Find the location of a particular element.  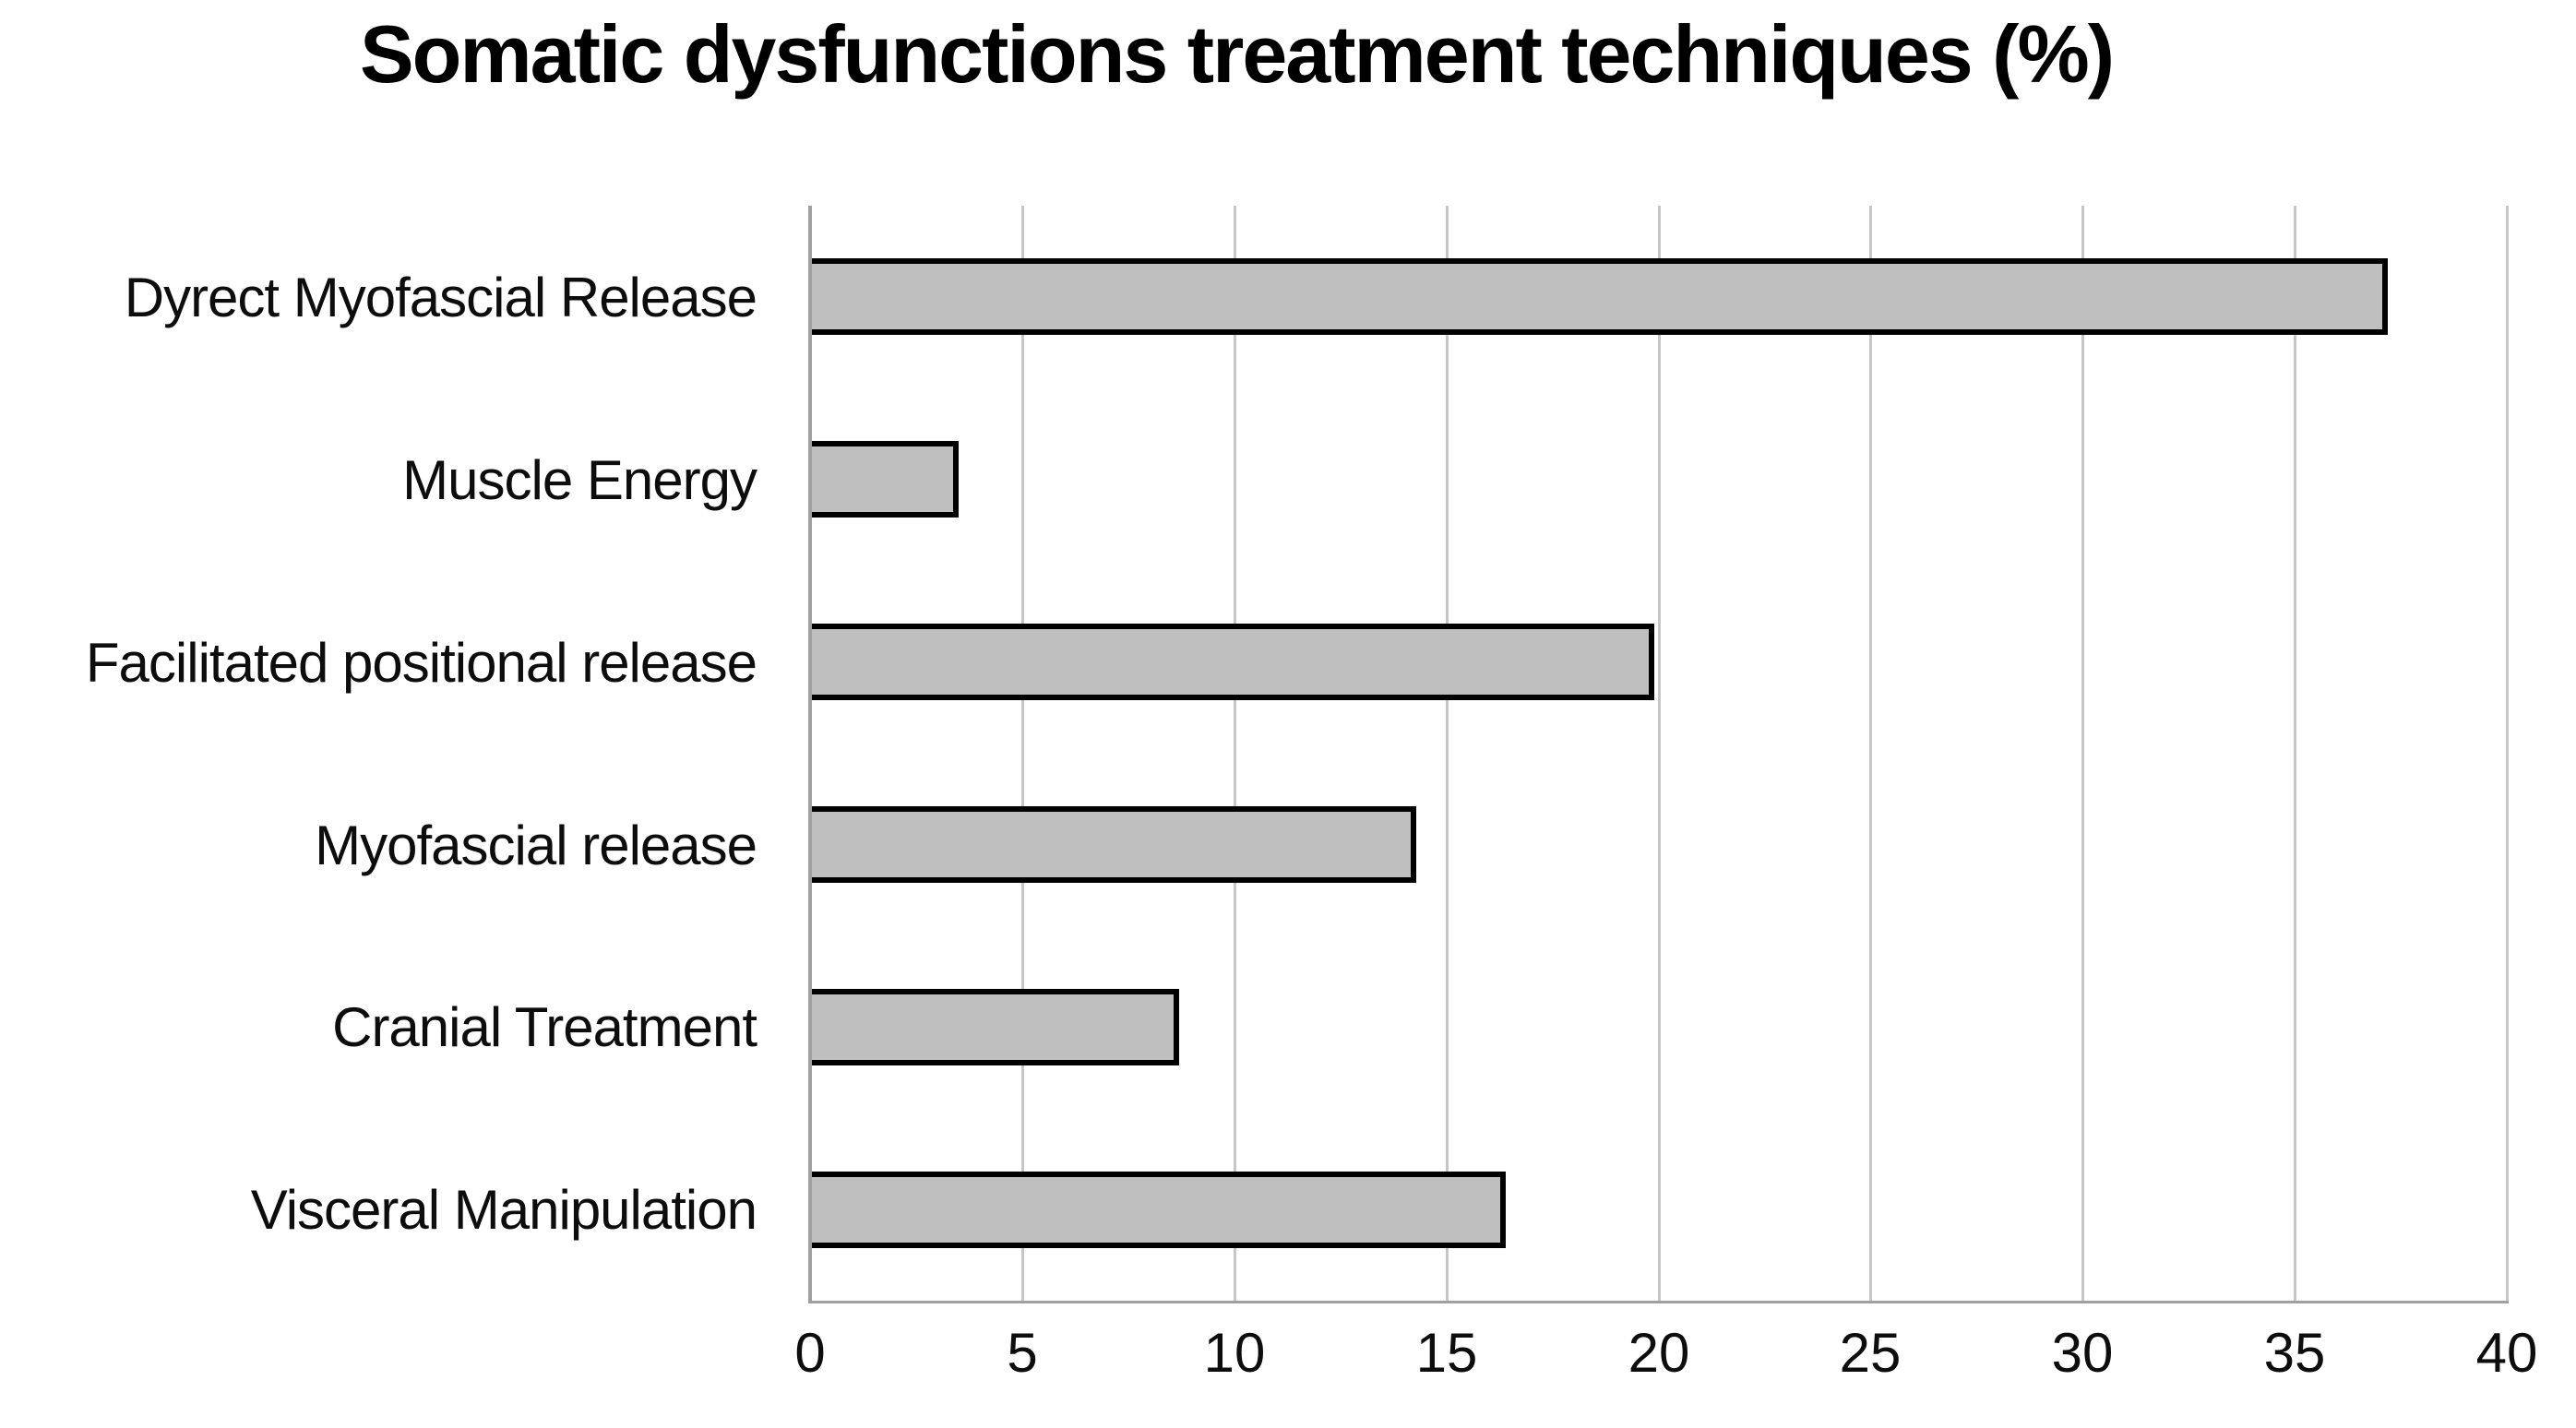

category-label-4: Cranial Treatment is located at coordinates (545, 1026).